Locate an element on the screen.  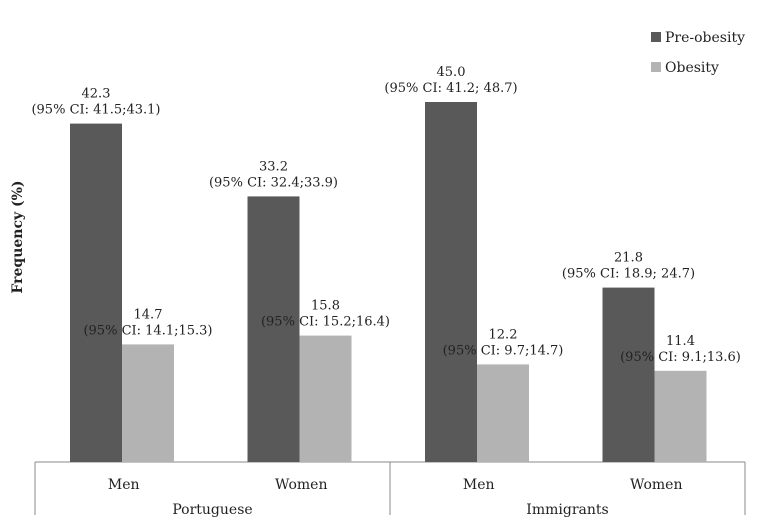
data-label: 21.8 is located at coordinates (628, 258).